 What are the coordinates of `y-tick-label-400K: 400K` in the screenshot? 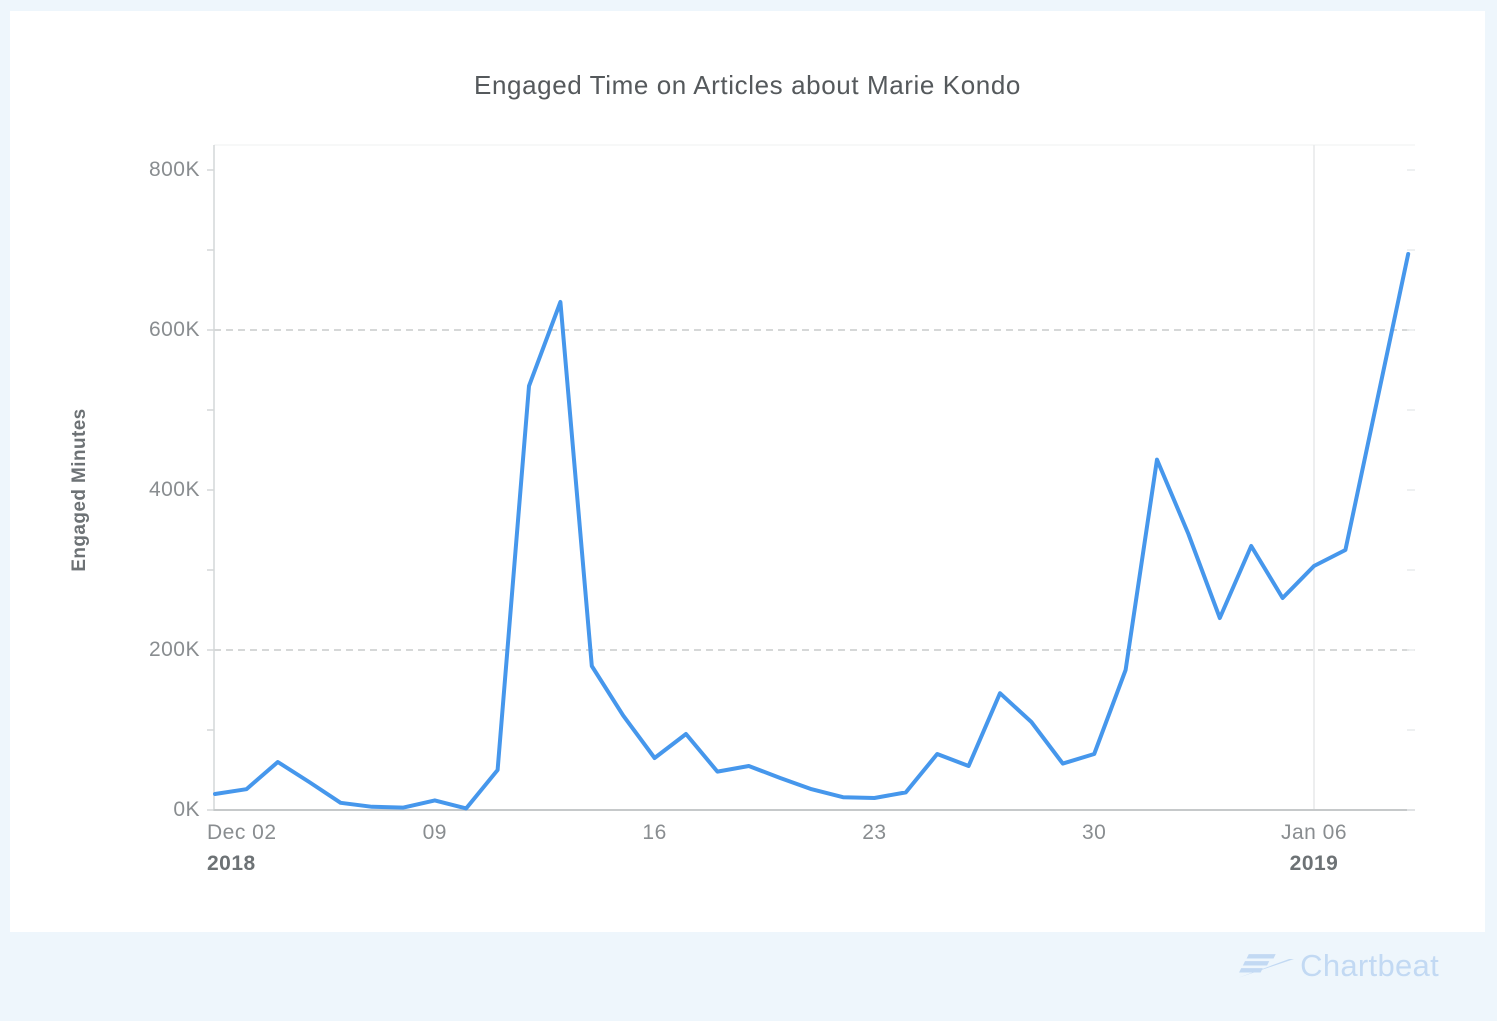 It's located at (174, 489).